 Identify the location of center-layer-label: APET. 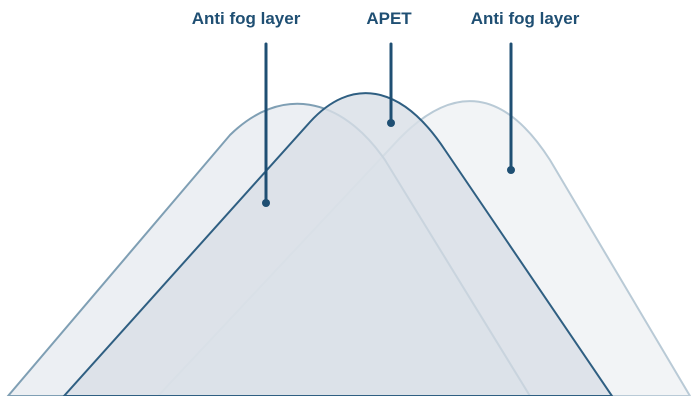
(389, 18).